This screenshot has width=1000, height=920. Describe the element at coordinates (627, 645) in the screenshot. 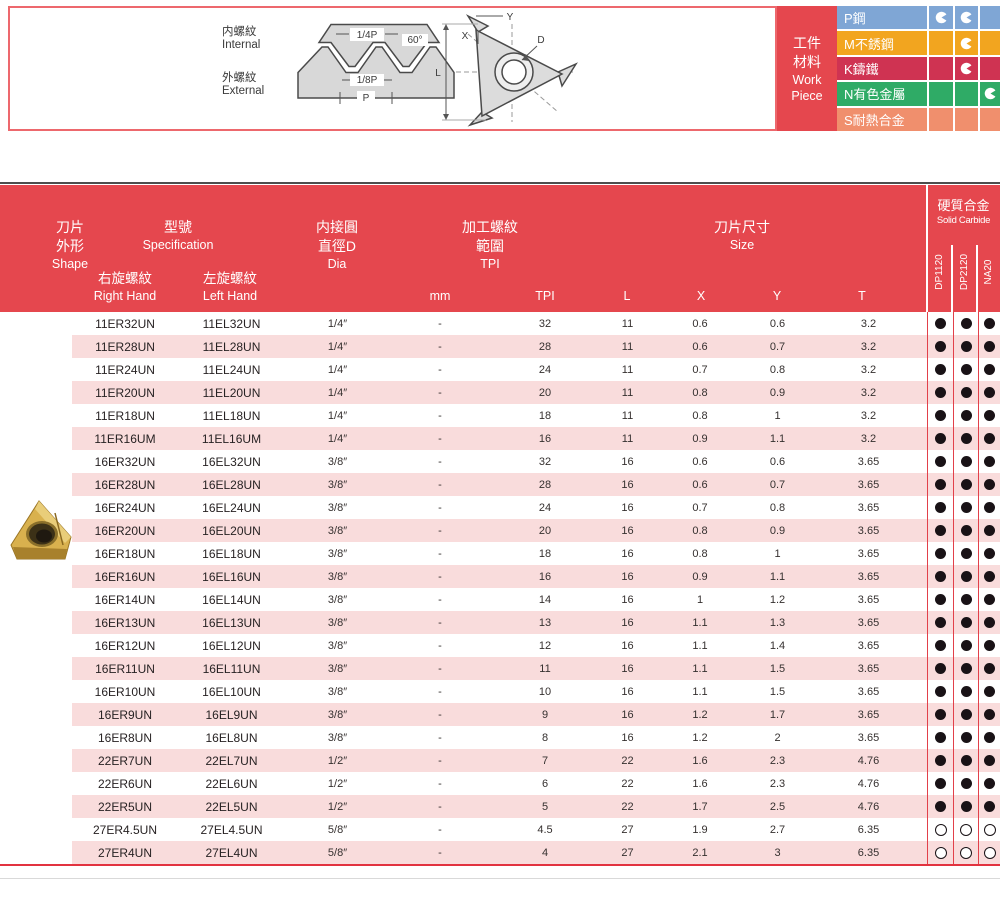

I see `dim-l-value: 16` at that location.